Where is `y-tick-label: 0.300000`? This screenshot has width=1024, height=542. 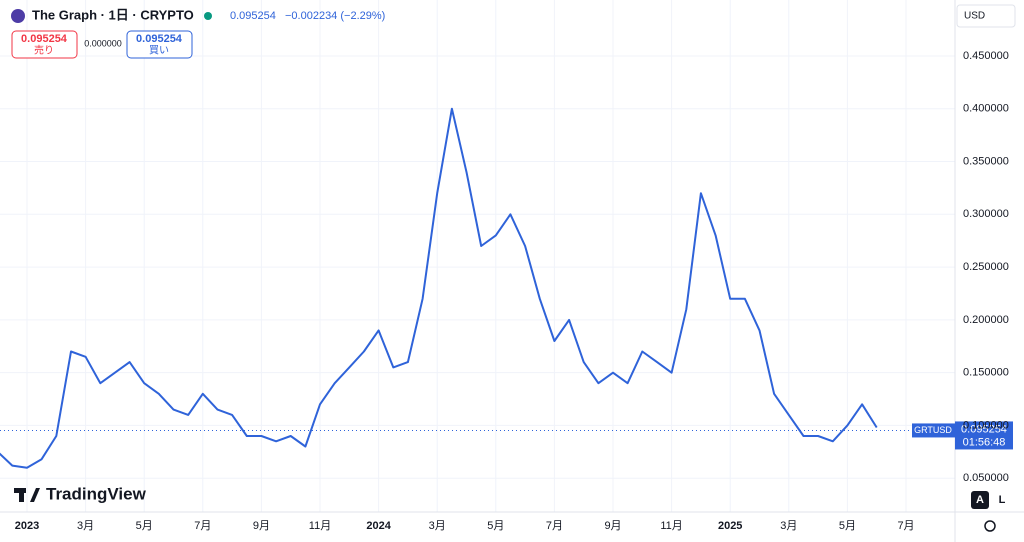 y-tick-label: 0.300000 is located at coordinates (986, 214).